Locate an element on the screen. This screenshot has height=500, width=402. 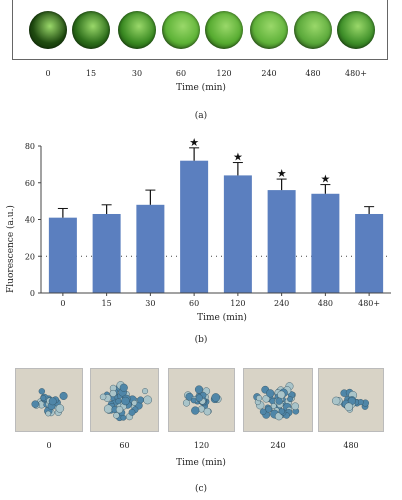
well-time-label: 120 is located at coordinates (224, 73).